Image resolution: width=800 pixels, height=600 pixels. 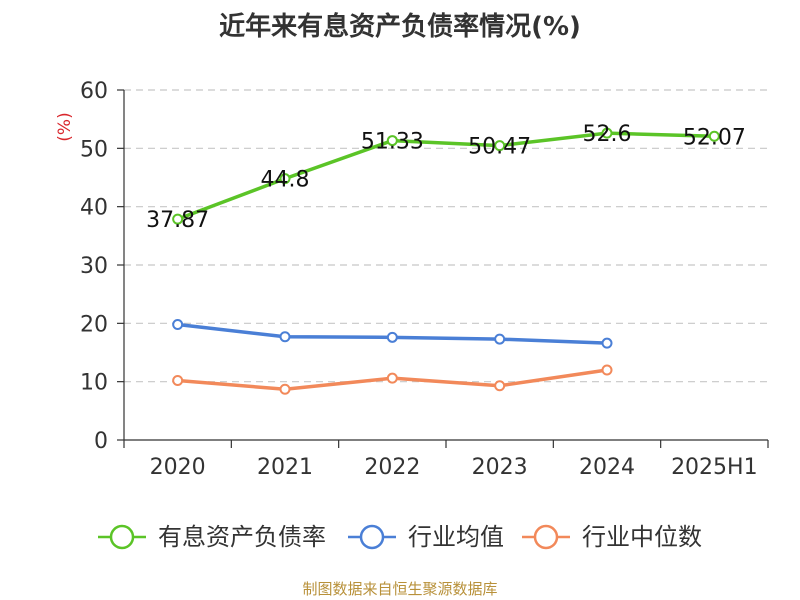 What do you see at coordinates (642, 537) in the screenshot?
I see `legend-label: 行业中位数` at bounding box center [642, 537].